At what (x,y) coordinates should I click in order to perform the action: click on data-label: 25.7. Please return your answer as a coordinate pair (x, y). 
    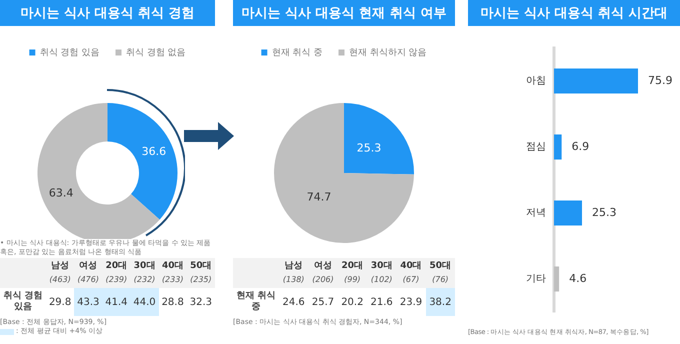
    Looking at the image, I should click on (323, 302).